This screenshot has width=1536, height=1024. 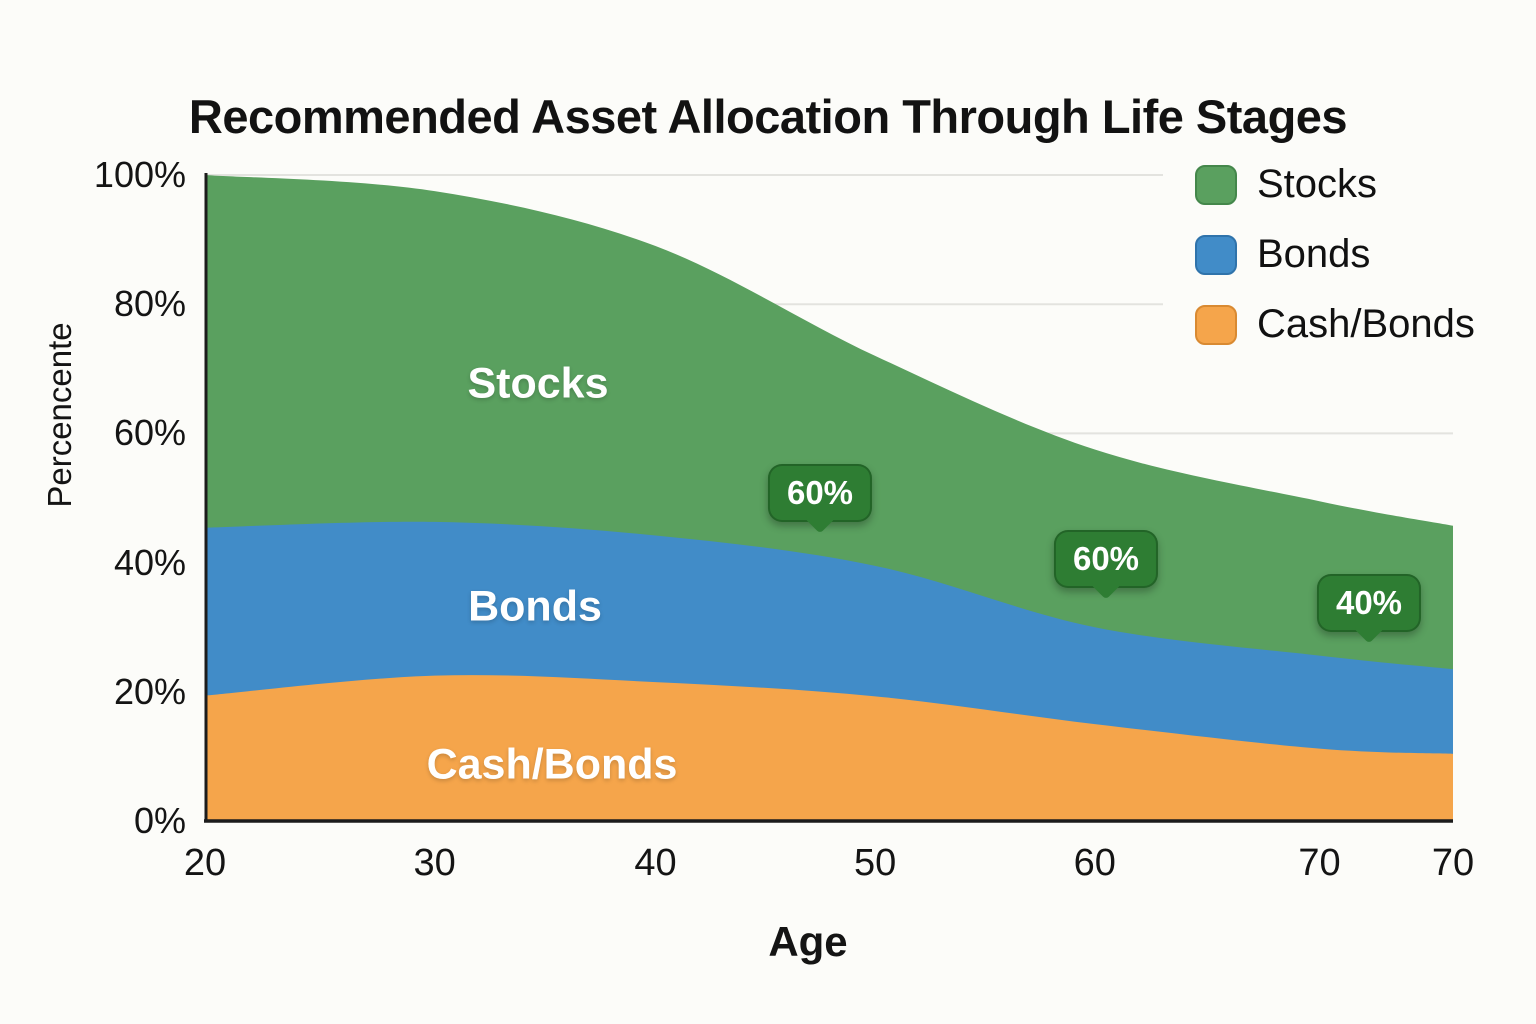 What do you see at coordinates (1369, 602) in the screenshot?
I see `annotation-badge-text: 40%` at bounding box center [1369, 602].